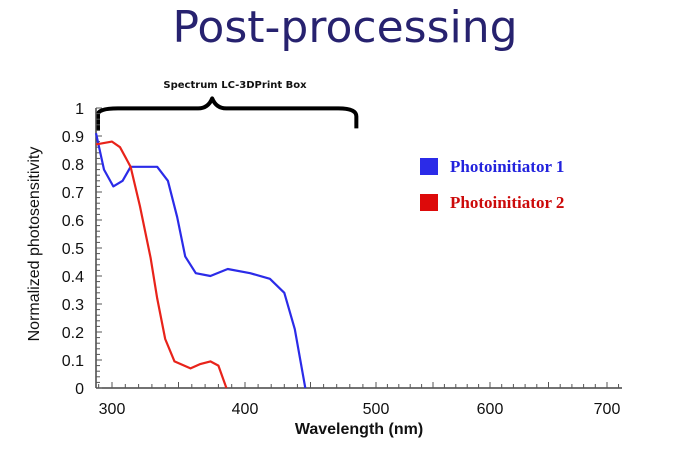 This screenshot has height=455, width=690. I want to click on y-tick-label: 0.3, so click(73, 305).